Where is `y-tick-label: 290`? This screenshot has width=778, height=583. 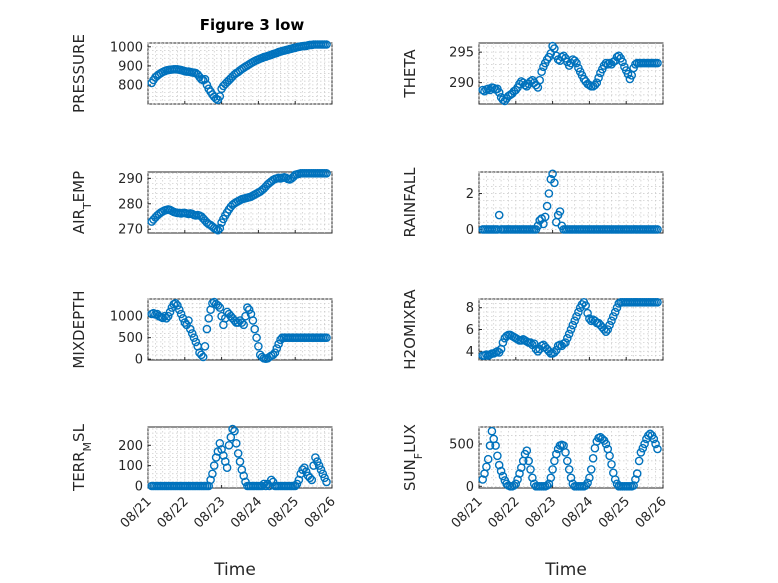
y-tick-label: 290 is located at coordinates (461, 83).